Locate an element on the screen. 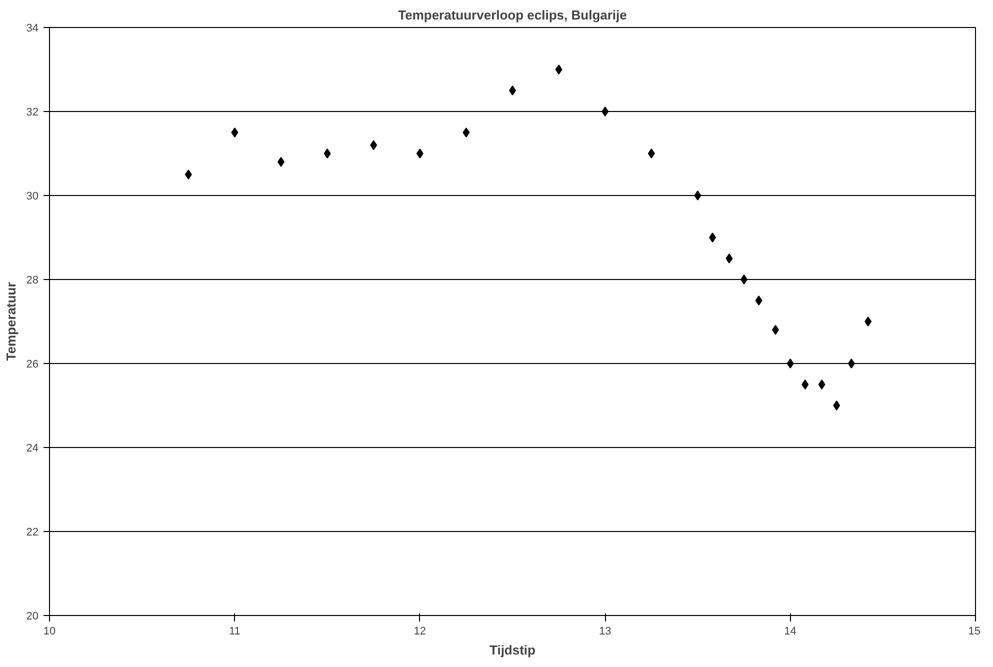  y-tick-label: 34 is located at coordinates (32, 28).